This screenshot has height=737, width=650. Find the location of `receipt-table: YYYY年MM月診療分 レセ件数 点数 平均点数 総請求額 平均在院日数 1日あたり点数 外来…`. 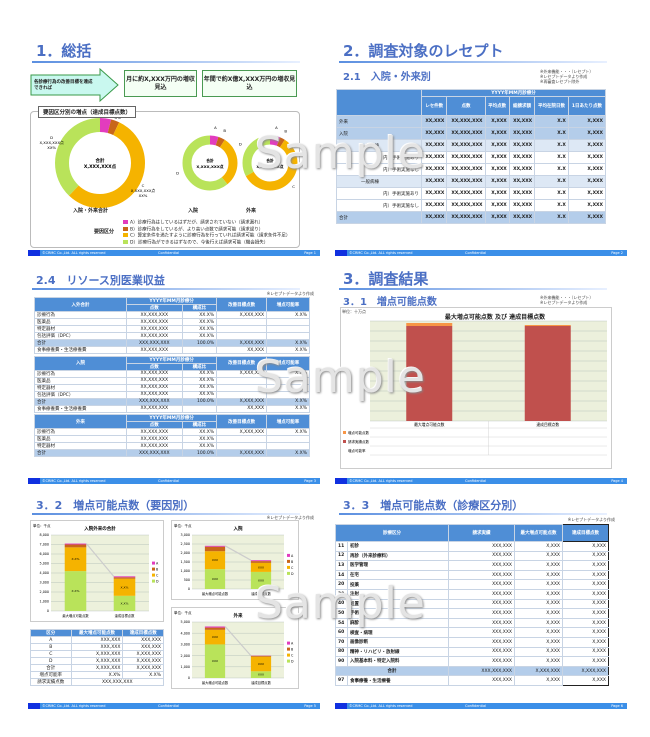

receipt-table: YYYY年MM月診療分 レセ件数 点数 平均点数 総請求額 平均在院日数 1日あたり点数 外来… is located at coordinates (471, 156).